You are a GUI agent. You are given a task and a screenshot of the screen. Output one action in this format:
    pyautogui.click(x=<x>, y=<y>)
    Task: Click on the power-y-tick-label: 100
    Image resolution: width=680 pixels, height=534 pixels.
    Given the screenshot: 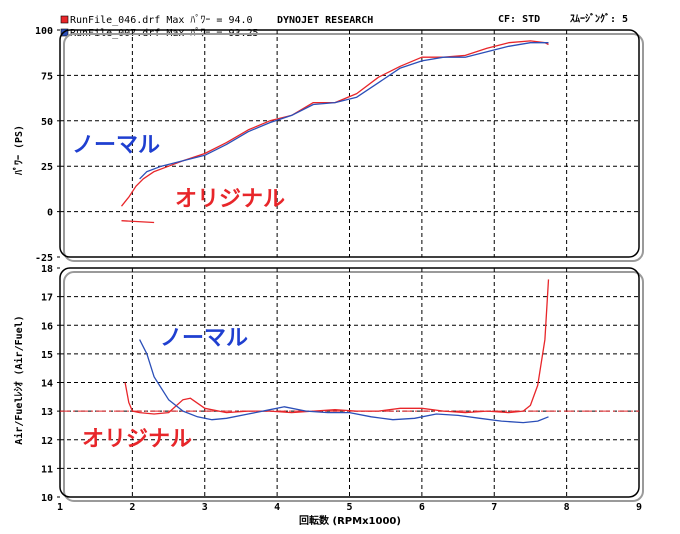 What is the action you would take?
    pyautogui.click(x=44, y=31)
    